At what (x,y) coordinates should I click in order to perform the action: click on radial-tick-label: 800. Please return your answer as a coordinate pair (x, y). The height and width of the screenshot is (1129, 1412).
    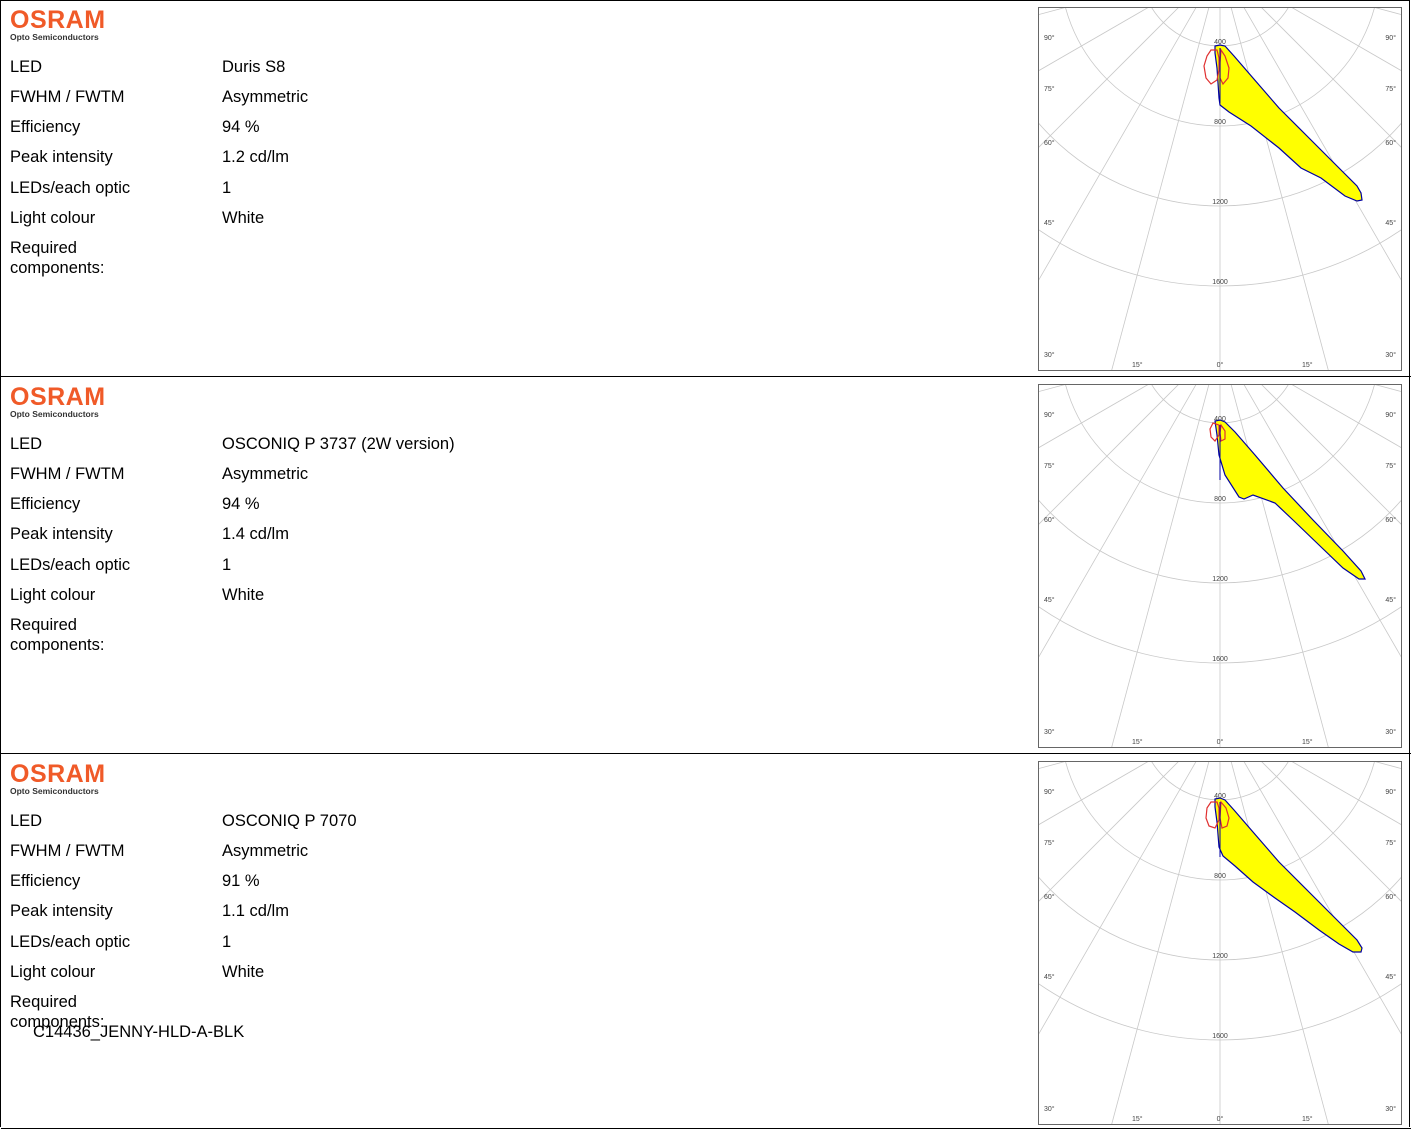
    Looking at the image, I should click on (1220, 122).